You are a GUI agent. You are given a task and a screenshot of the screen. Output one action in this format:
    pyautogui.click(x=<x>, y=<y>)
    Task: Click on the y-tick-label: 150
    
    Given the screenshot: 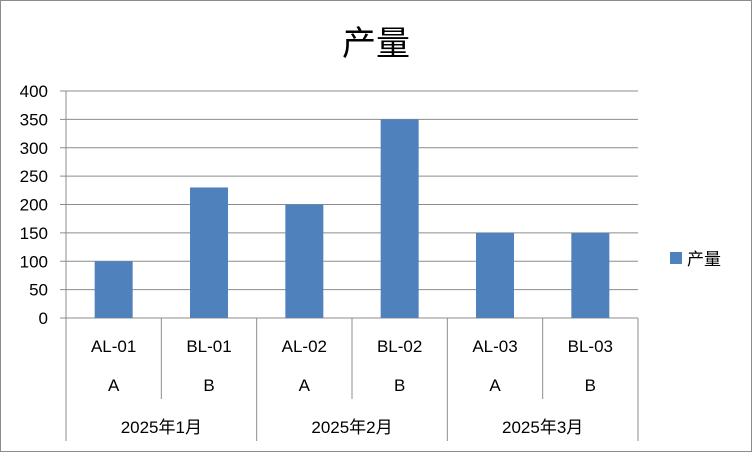 What is the action you would take?
    pyautogui.click(x=34, y=233)
    